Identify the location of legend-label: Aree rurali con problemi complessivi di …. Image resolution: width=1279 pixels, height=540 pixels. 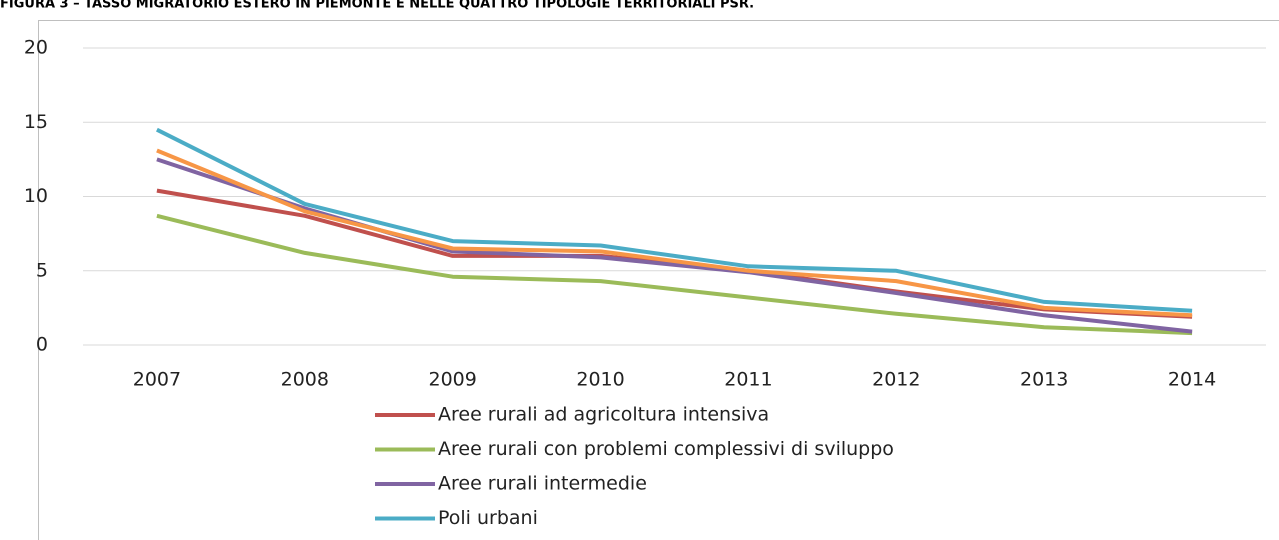
(666, 449).